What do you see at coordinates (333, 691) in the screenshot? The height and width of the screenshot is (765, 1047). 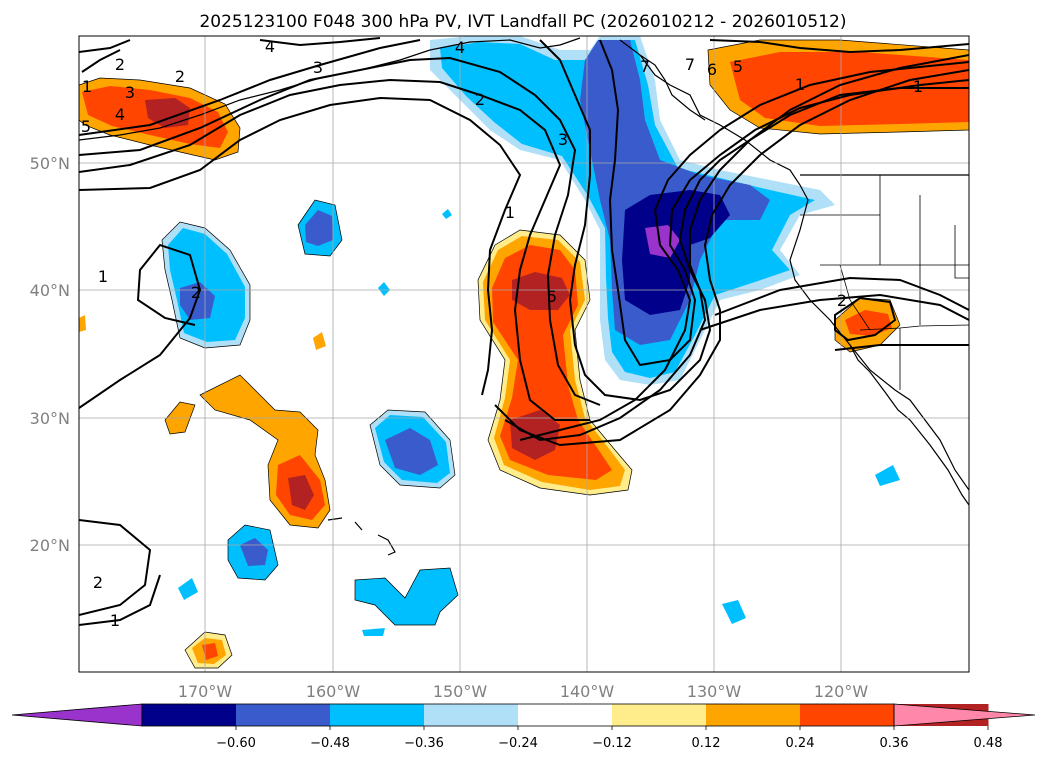 I see `lon-label-160w: 160°W` at bounding box center [333, 691].